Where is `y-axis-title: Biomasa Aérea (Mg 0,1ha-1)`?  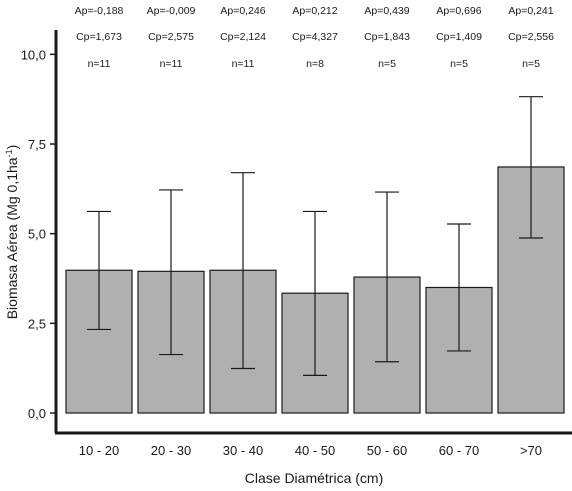
y-axis-title: Biomasa Aérea (Mg 0,1ha-1) is located at coordinates (12, 232).